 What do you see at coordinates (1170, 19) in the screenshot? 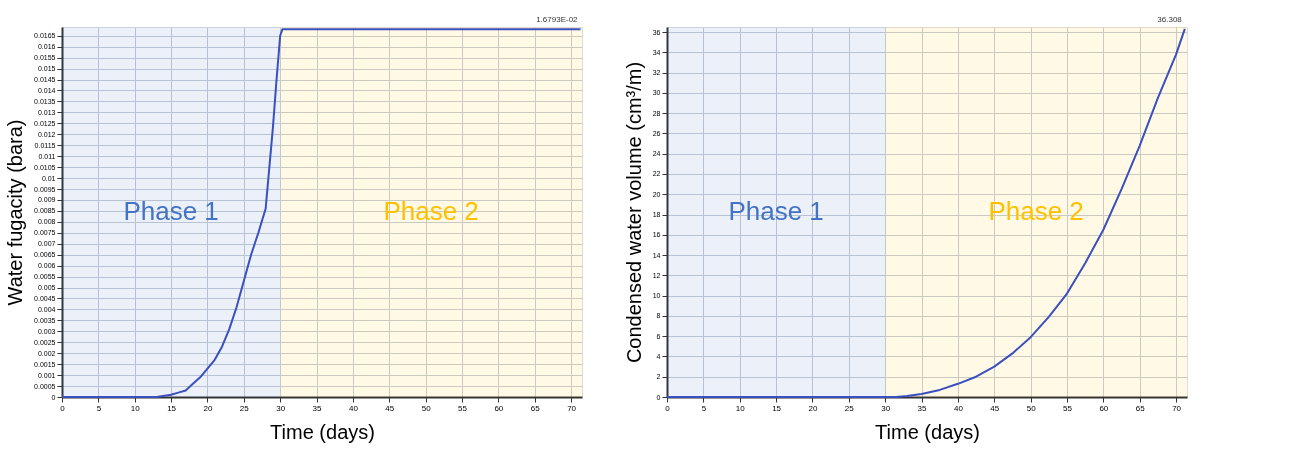
I see `annotation: 36.308` at bounding box center [1170, 19].